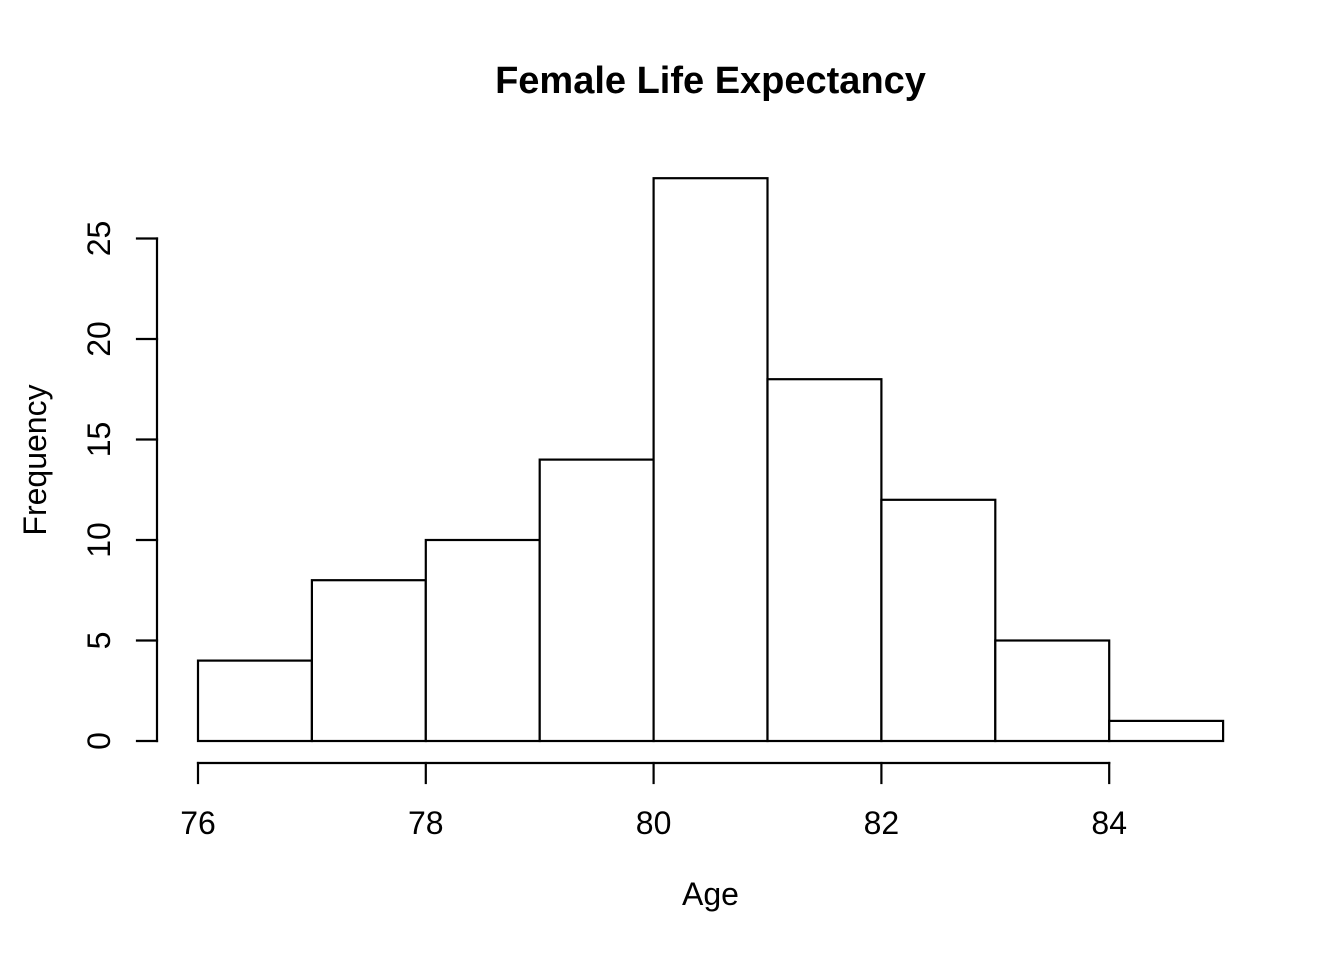 The height and width of the screenshot is (965, 1344). What do you see at coordinates (1109, 823) in the screenshot?
I see `x-tick-label: 84` at bounding box center [1109, 823].